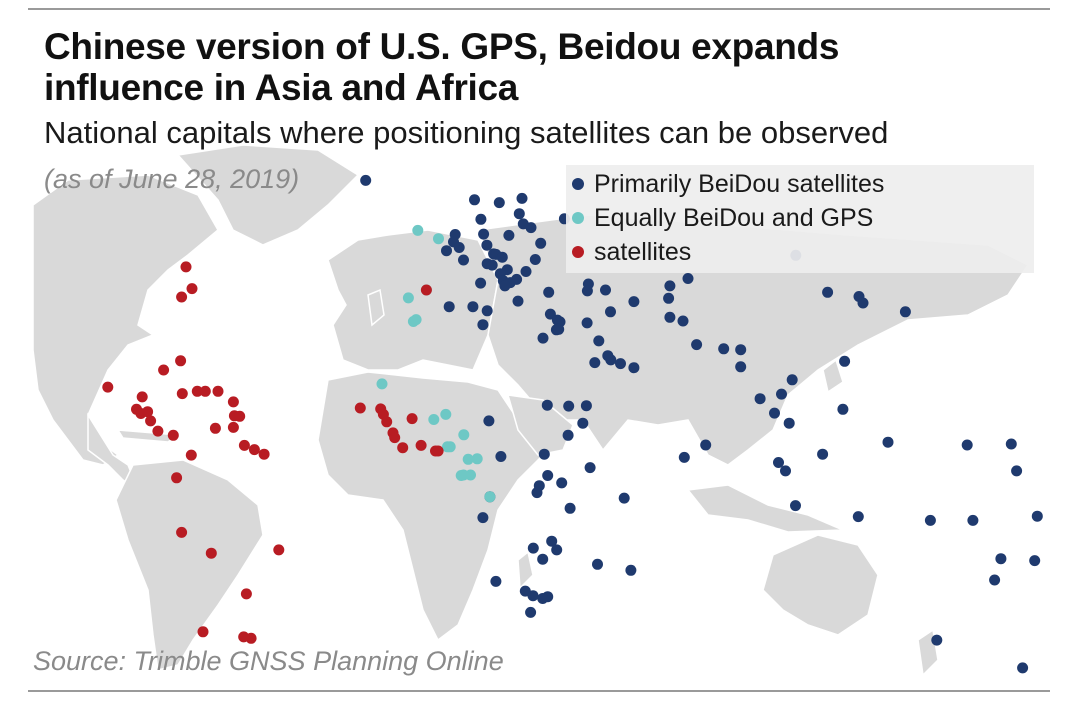  What do you see at coordinates (172, 179) in the screenshot?
I see `date-note: (as of June 28, 2019)` at bounding box center [172, 179].